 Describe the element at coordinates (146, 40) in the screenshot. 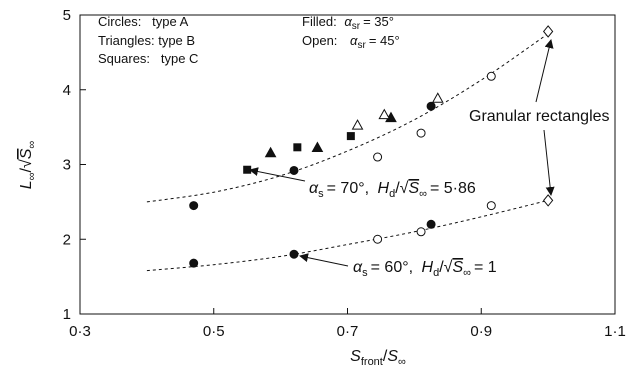

I see `legend-triangles: Triangles: type B` at that location.